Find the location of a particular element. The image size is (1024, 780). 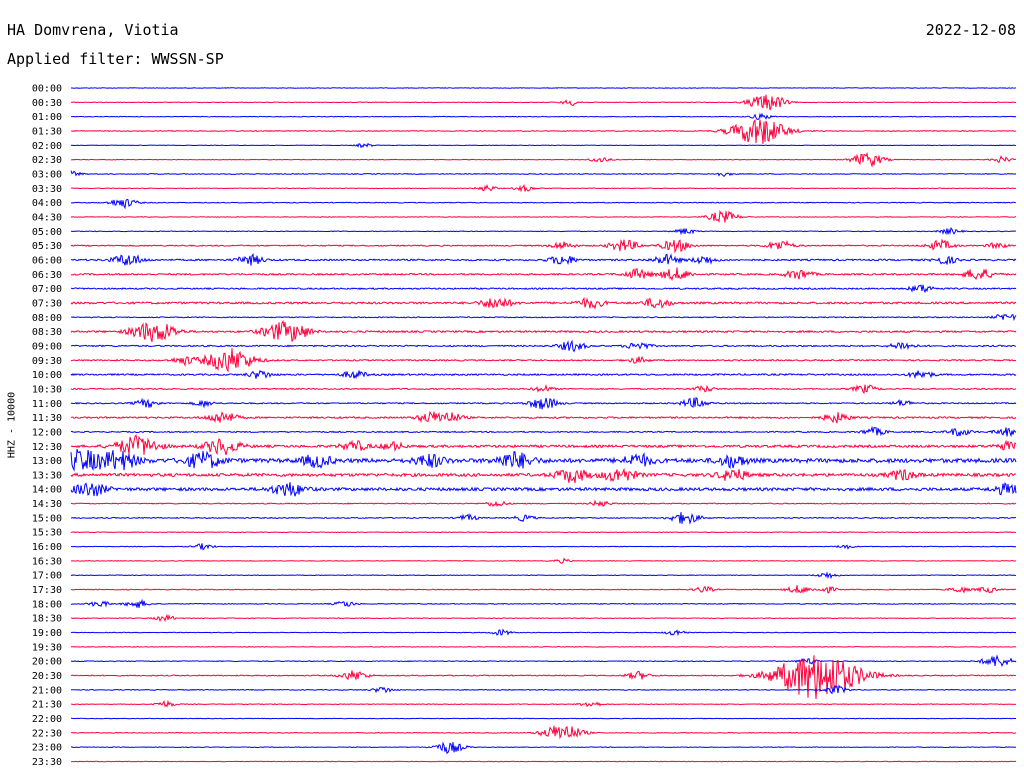

row-time-label: 17:00 is located at coordinates (47, 576).